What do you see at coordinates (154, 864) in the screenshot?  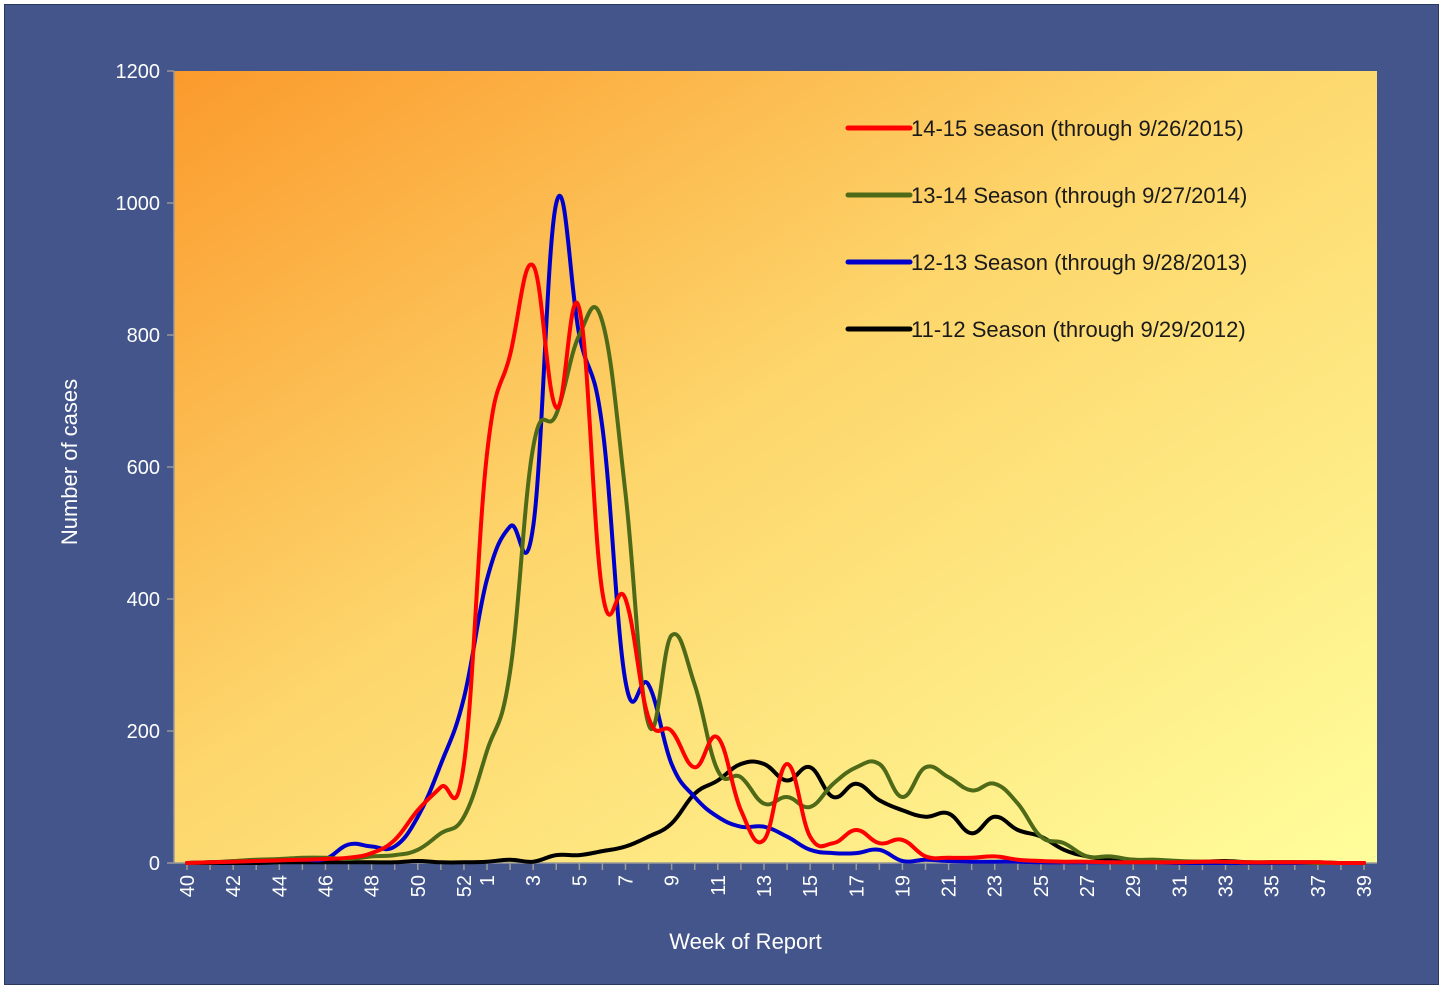 I see `y-tick-label: 0` at bounding box center [154, 864].